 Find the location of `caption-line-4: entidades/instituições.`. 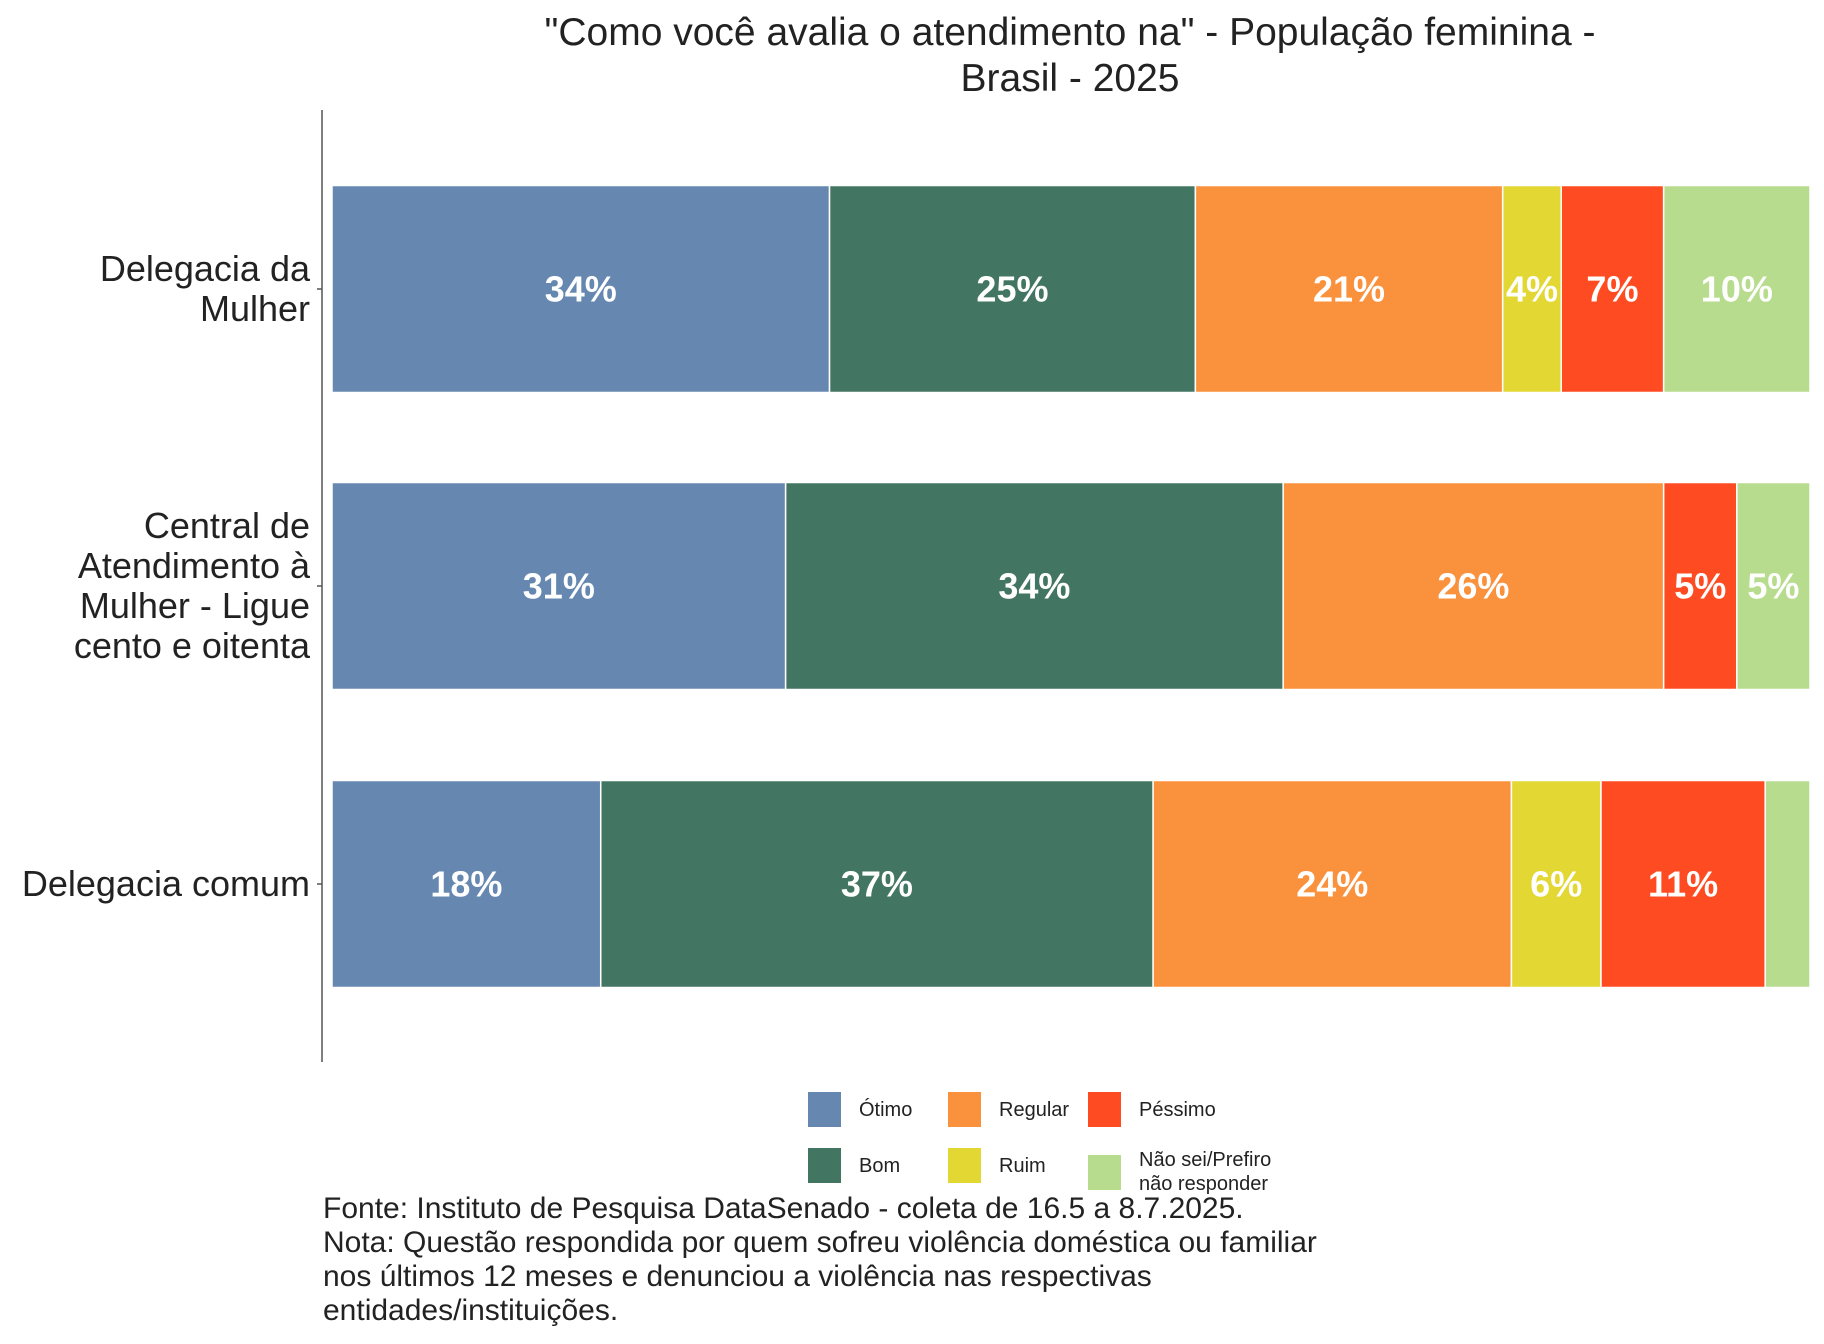

caption-line-4: entidades/instituições. is located at coordinates (471, 1310).